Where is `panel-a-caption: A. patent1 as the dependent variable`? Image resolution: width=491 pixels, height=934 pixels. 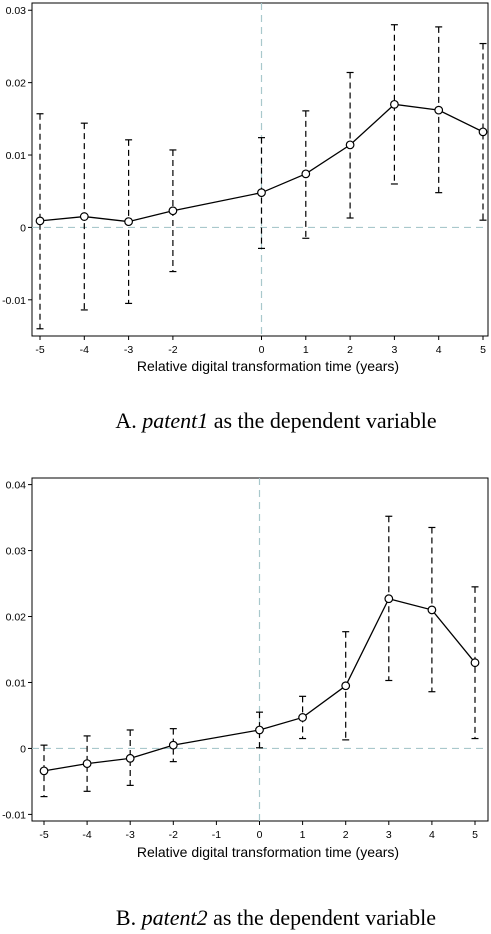 panel-a-caption: A. patent1 as the dependent variable is located at coordinates (275, 420).